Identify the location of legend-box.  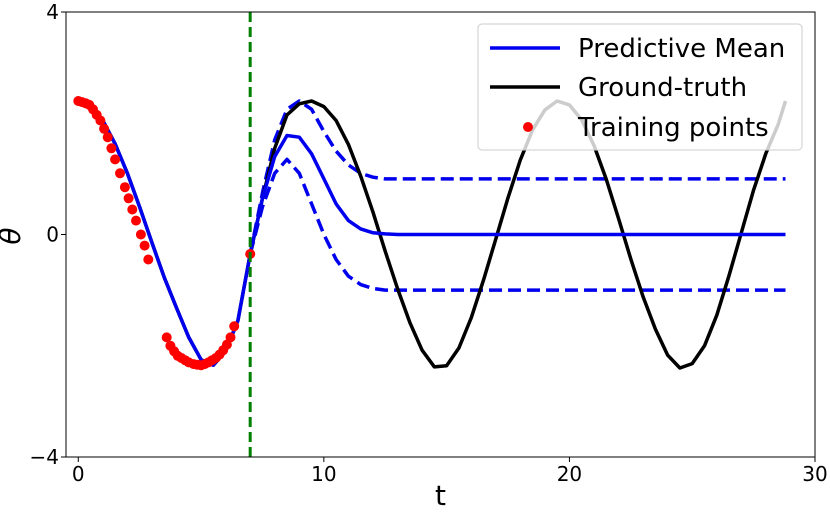
(640, 87).